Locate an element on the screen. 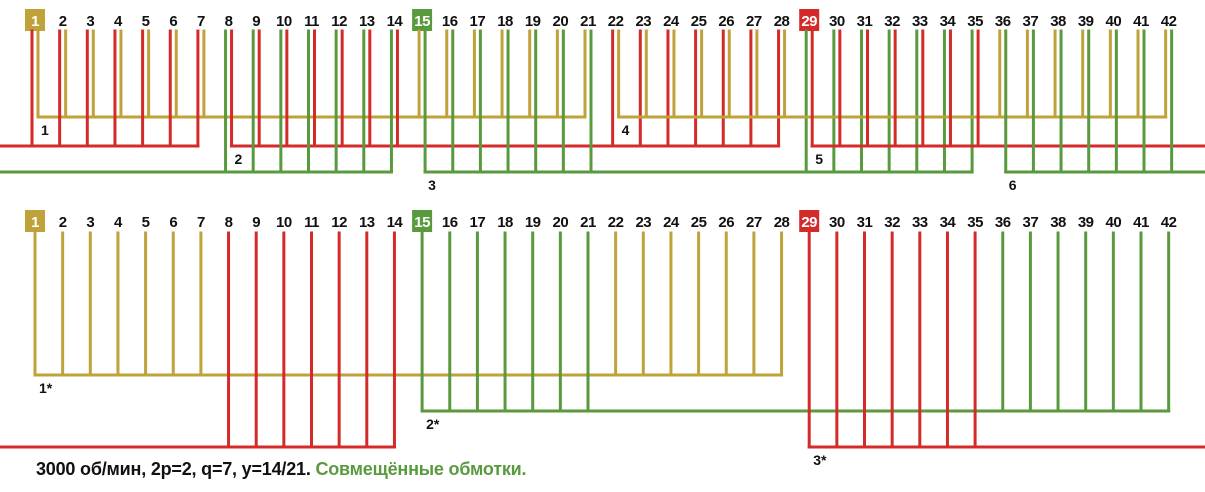  bottom-slot-number-3: 3 is located at coordinates (90, 222).